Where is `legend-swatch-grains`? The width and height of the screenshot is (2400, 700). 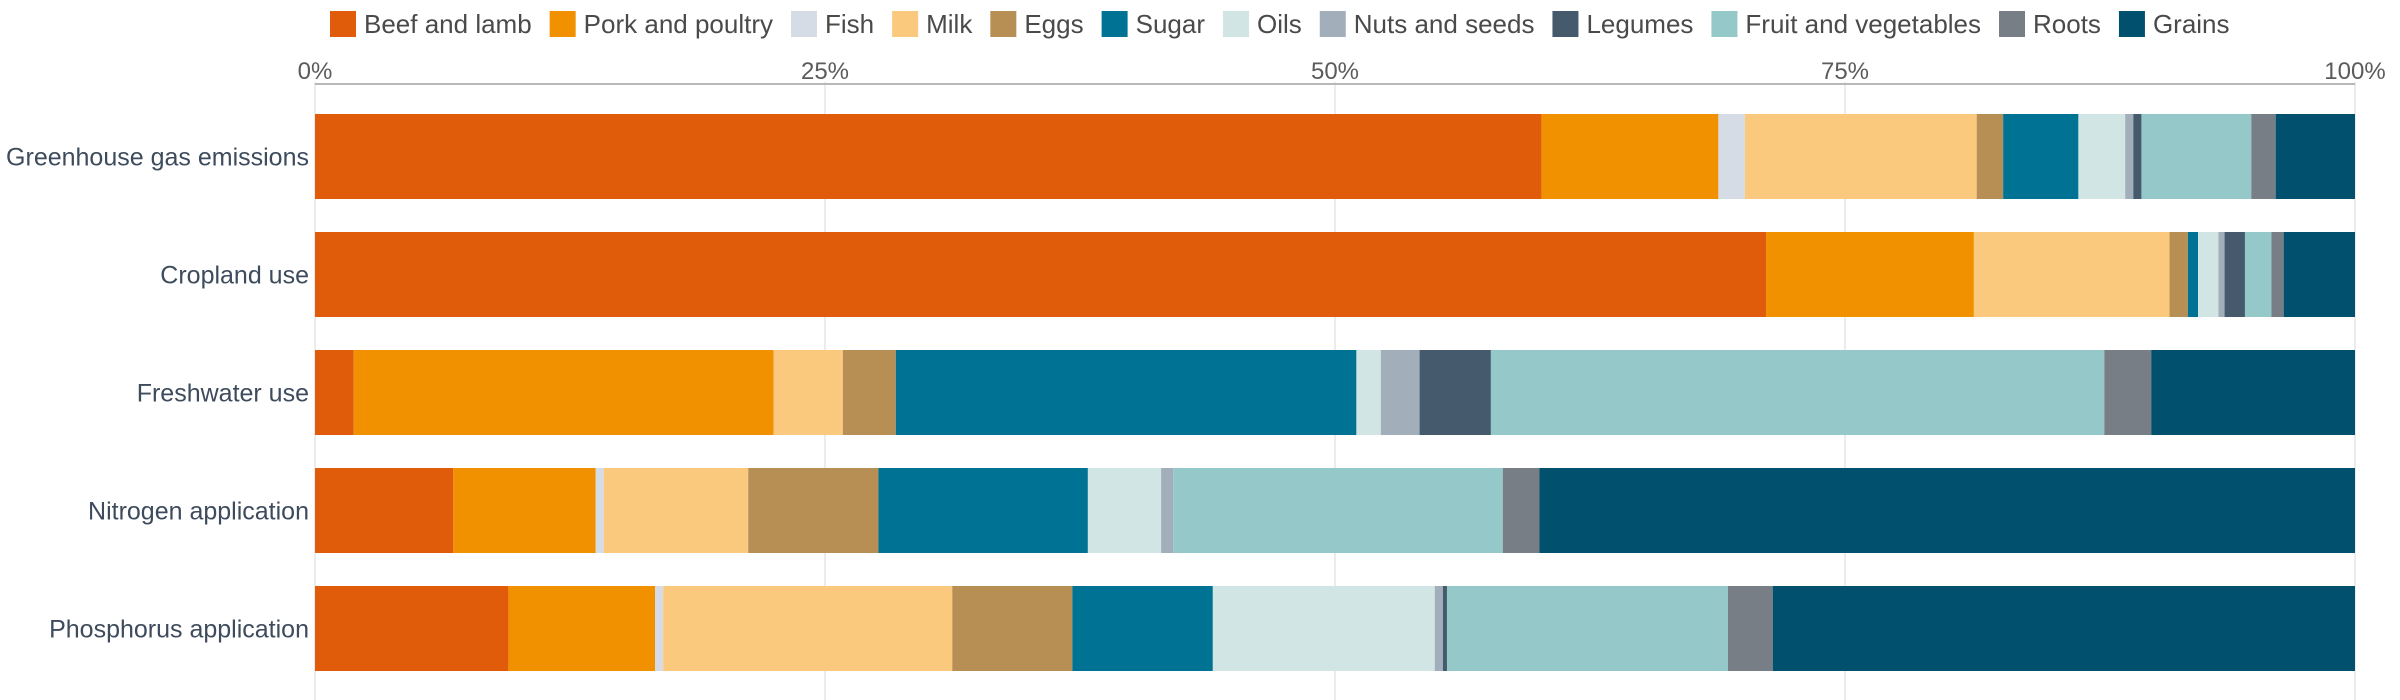 legend-swatch-grains is located at coordinates (2131, 24).